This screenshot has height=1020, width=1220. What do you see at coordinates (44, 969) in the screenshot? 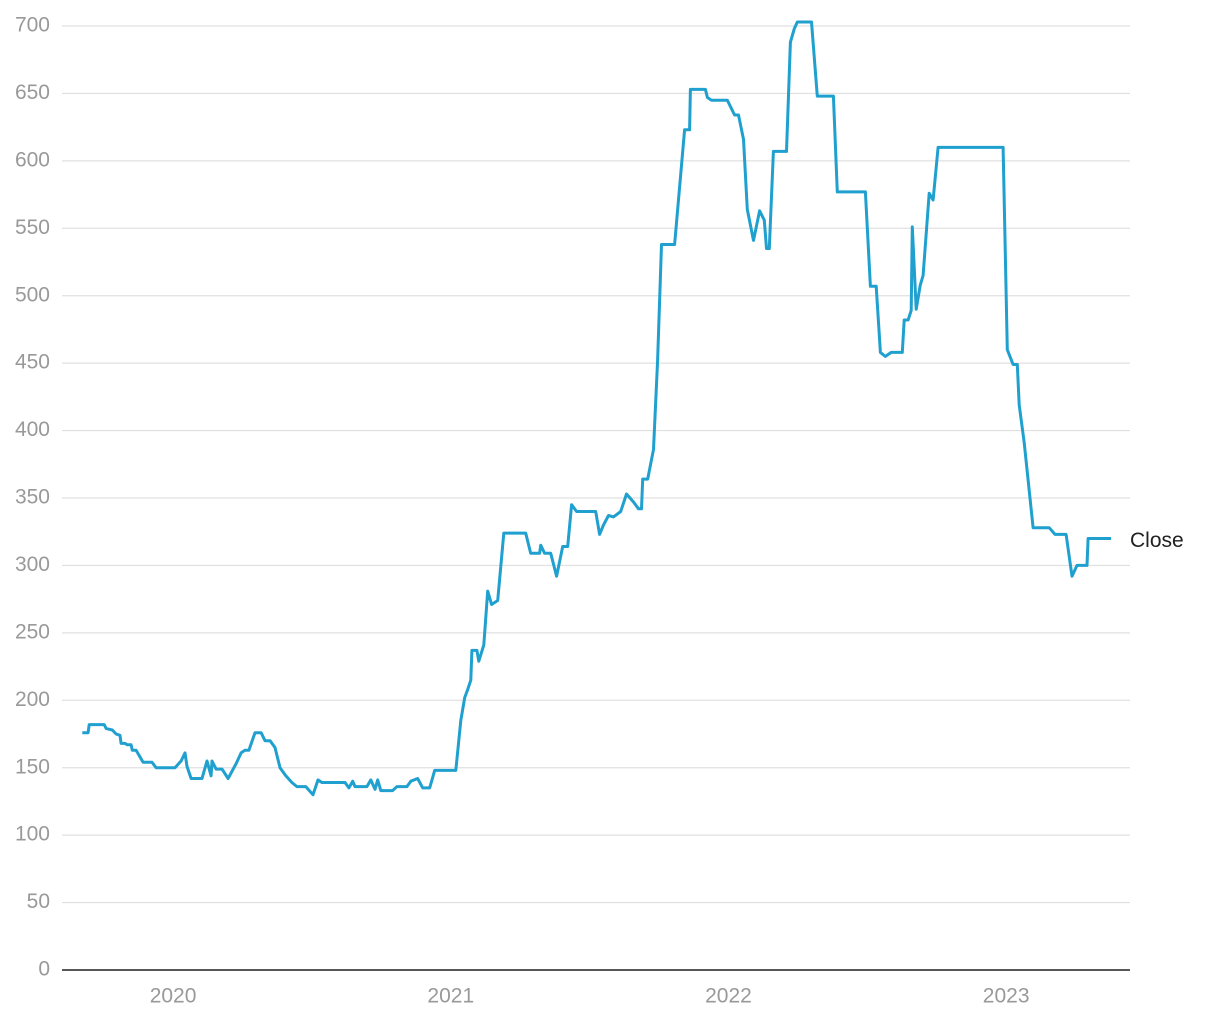
I see `y-tick-label: 0` at bounding box center [44, 969].